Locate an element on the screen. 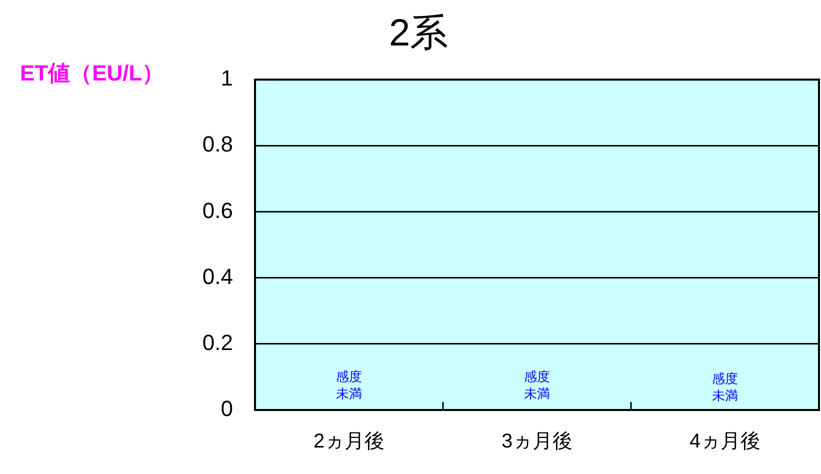 Image resolution: width=821 pixels, height=474 pixels. y-tick-label: 0.8 is located at coordinates (217, 144).